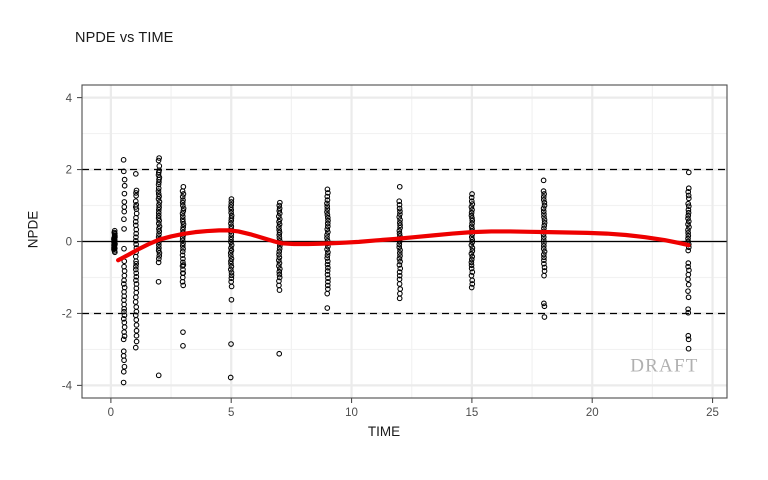 This screenshot has width=768, height=480. Describe the element at coordinates (67, 387) in the screenshot. I see `y-tick-label: -4` at that location.